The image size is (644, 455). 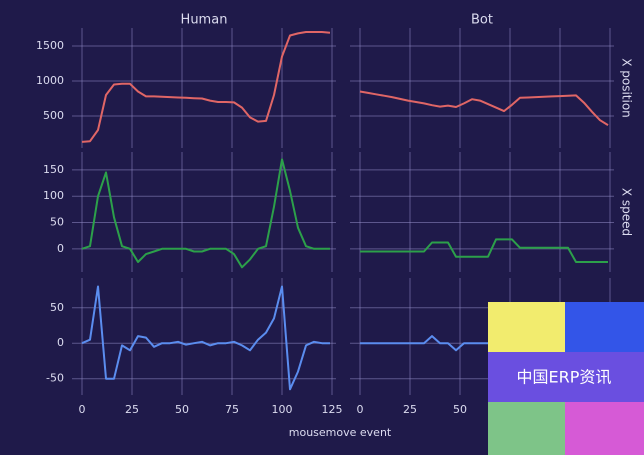 What do you see at coordinates (232, 409) in the screenshot?
I see `x-tick-label: 75` at bounding box center [232, 409].